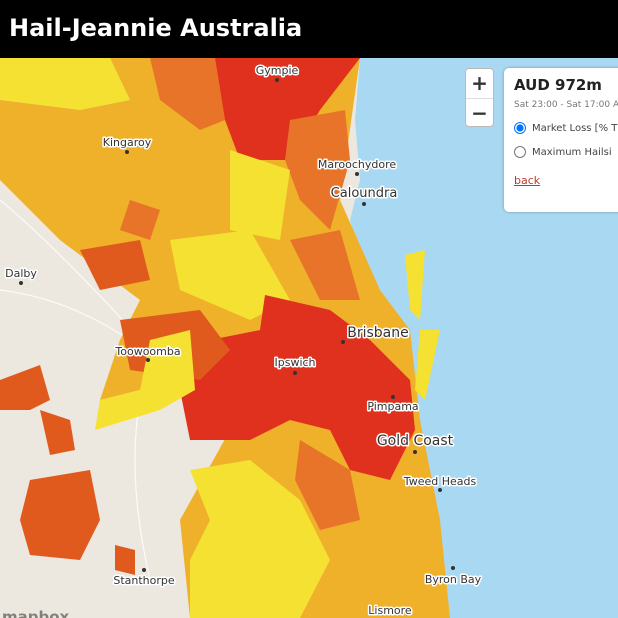  What do you see at coordinates (277, 70) in the screenshot?
I see `place-label: Gympie` at bounding box center [277, 70].